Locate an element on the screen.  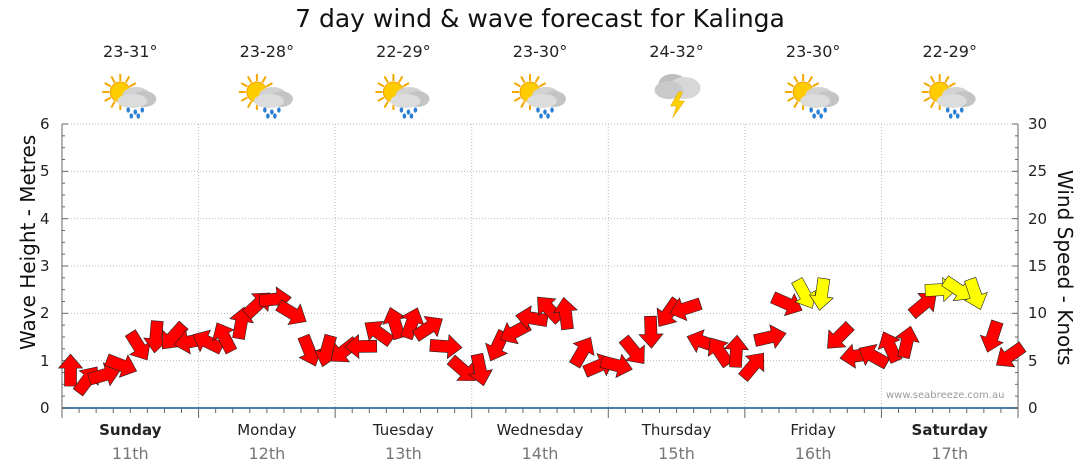
day-label: Sunday is located at coordinates (130, 430).